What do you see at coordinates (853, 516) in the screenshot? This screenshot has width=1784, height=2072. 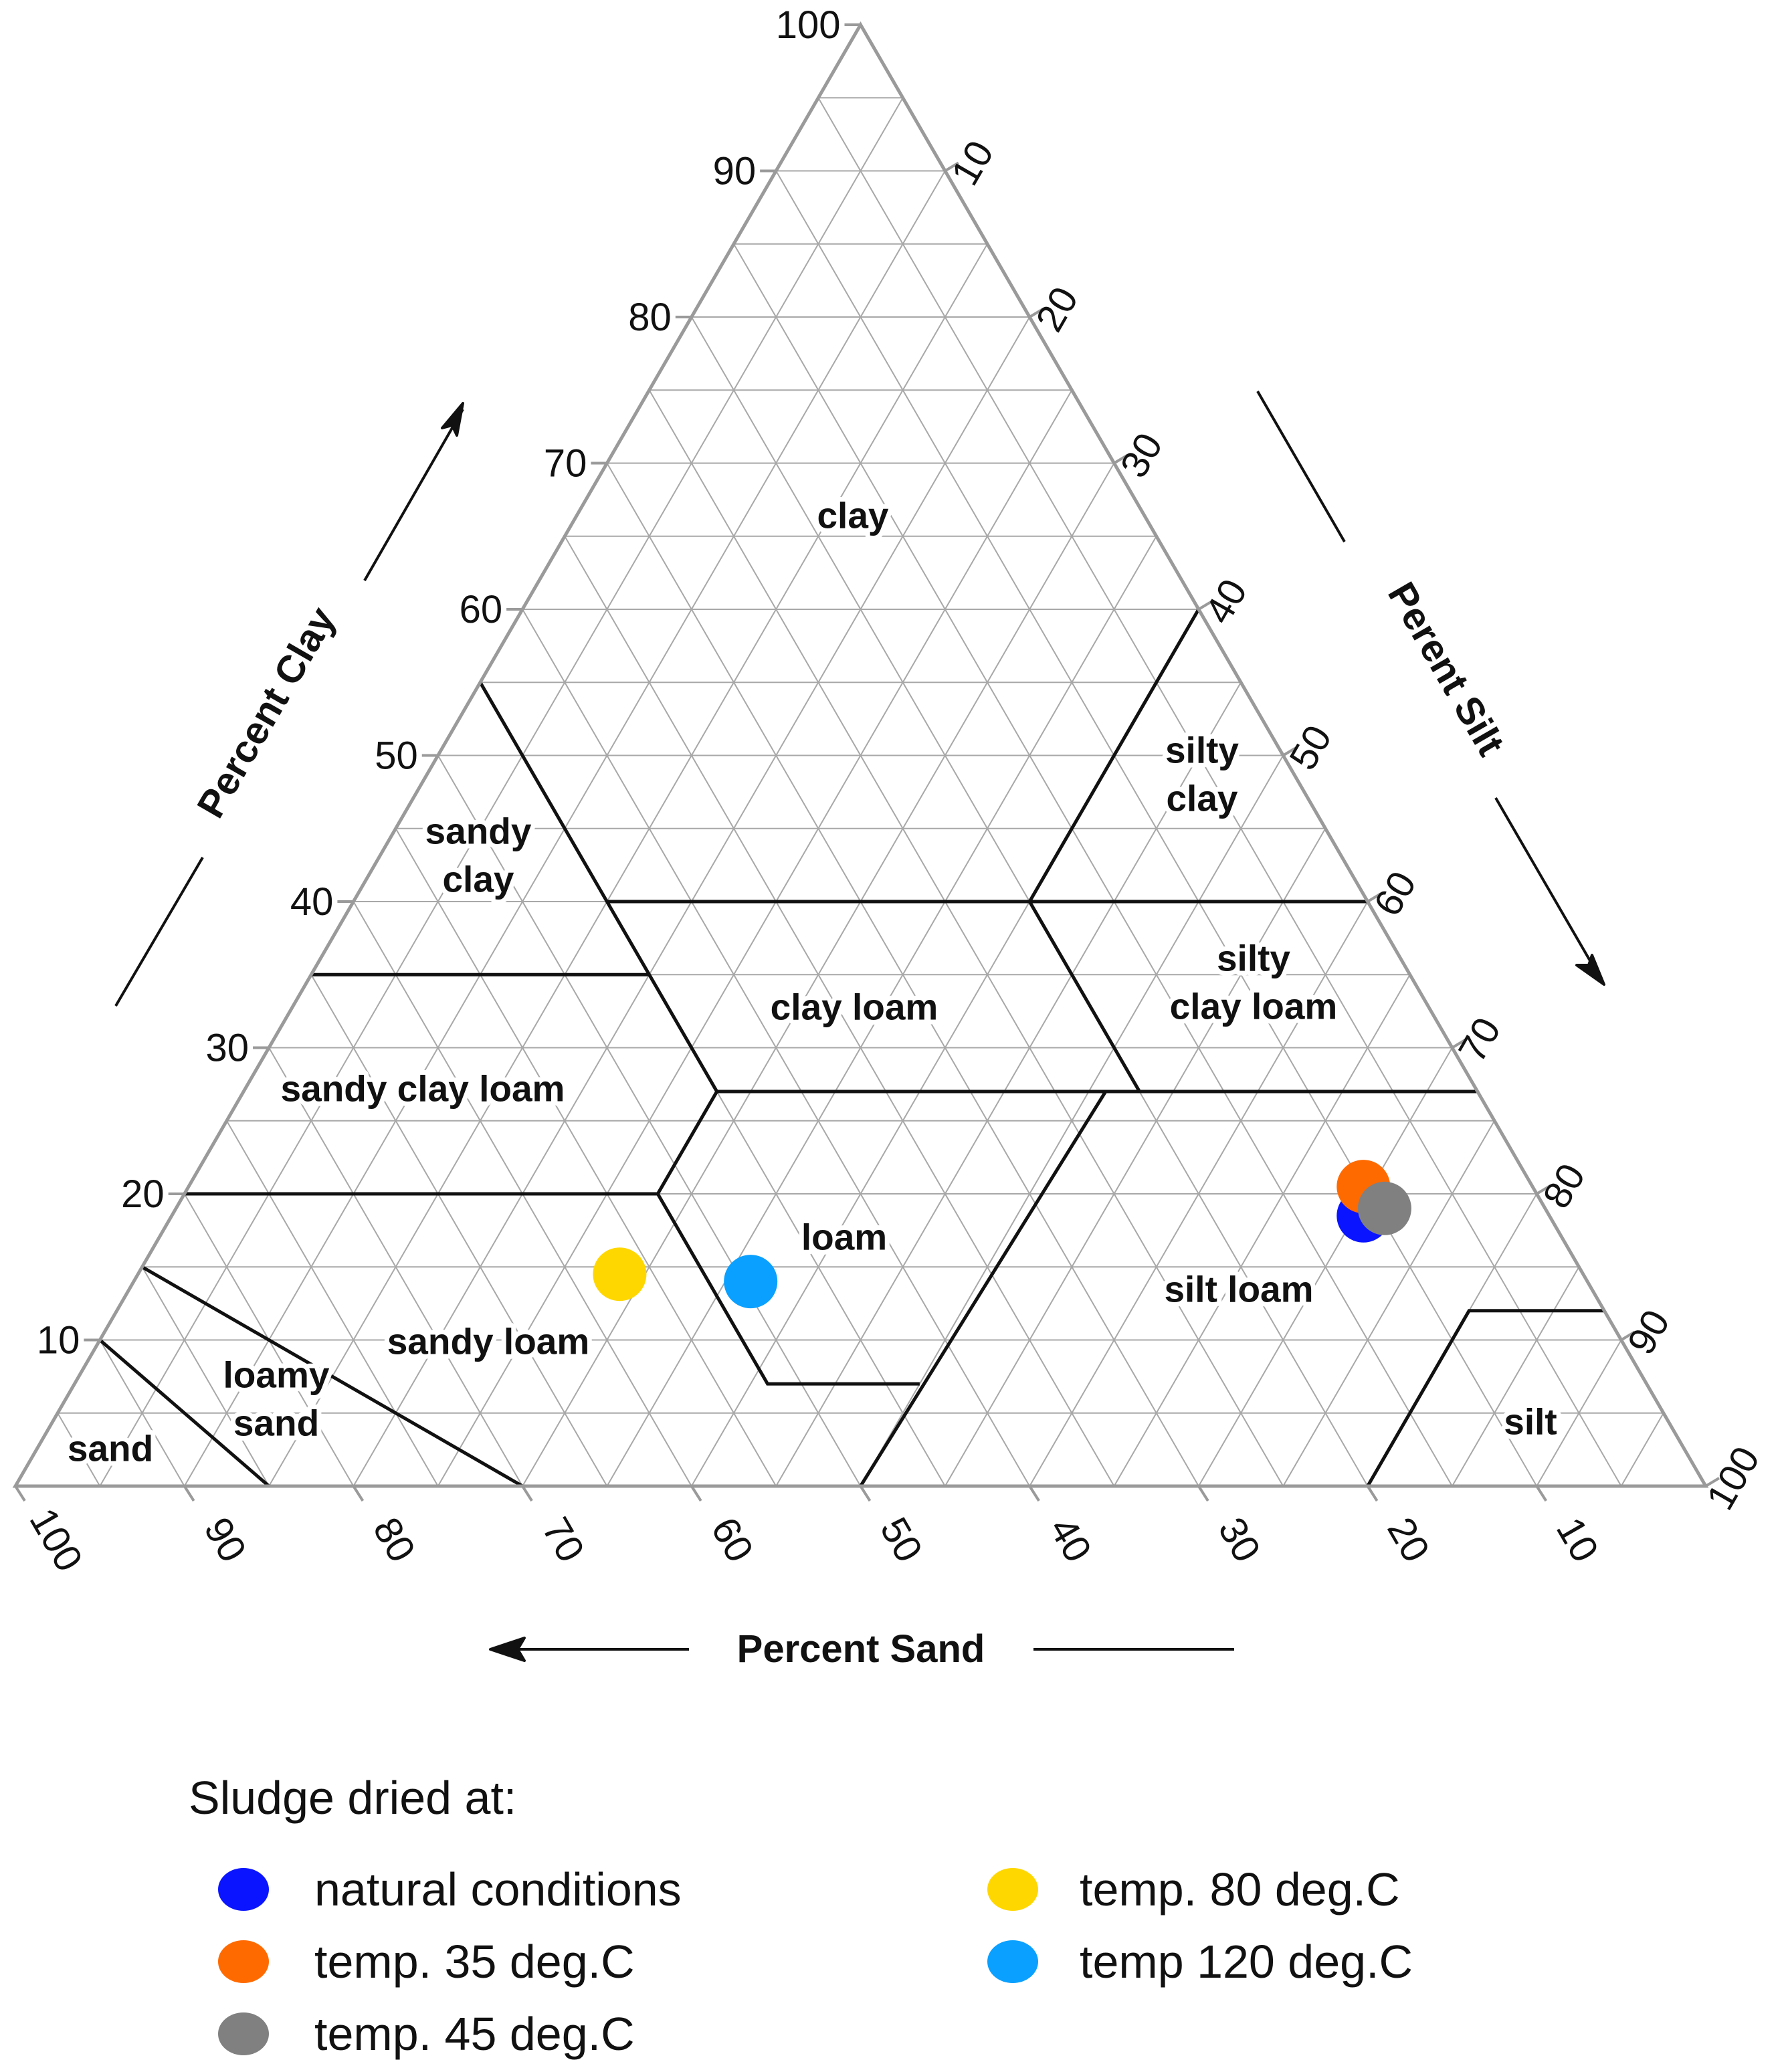 I see `region-label-clay: clay` at bounding box center [853, 516].